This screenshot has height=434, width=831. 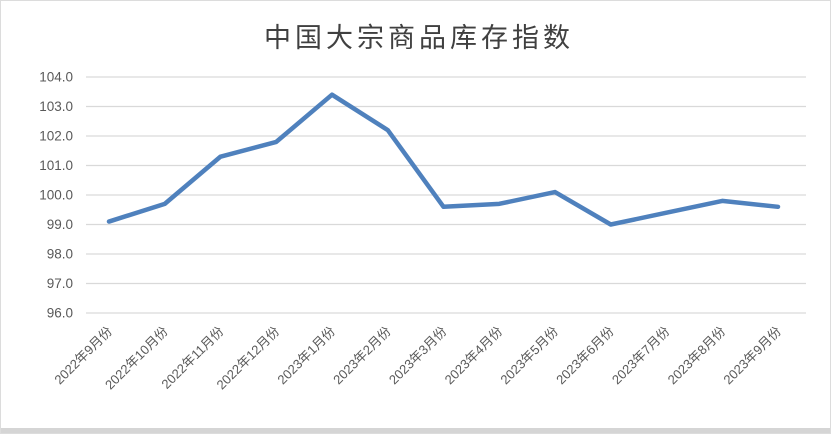 I want to click on x-axis-tick-label: 2023年6月份, so click(x=585, y=356).